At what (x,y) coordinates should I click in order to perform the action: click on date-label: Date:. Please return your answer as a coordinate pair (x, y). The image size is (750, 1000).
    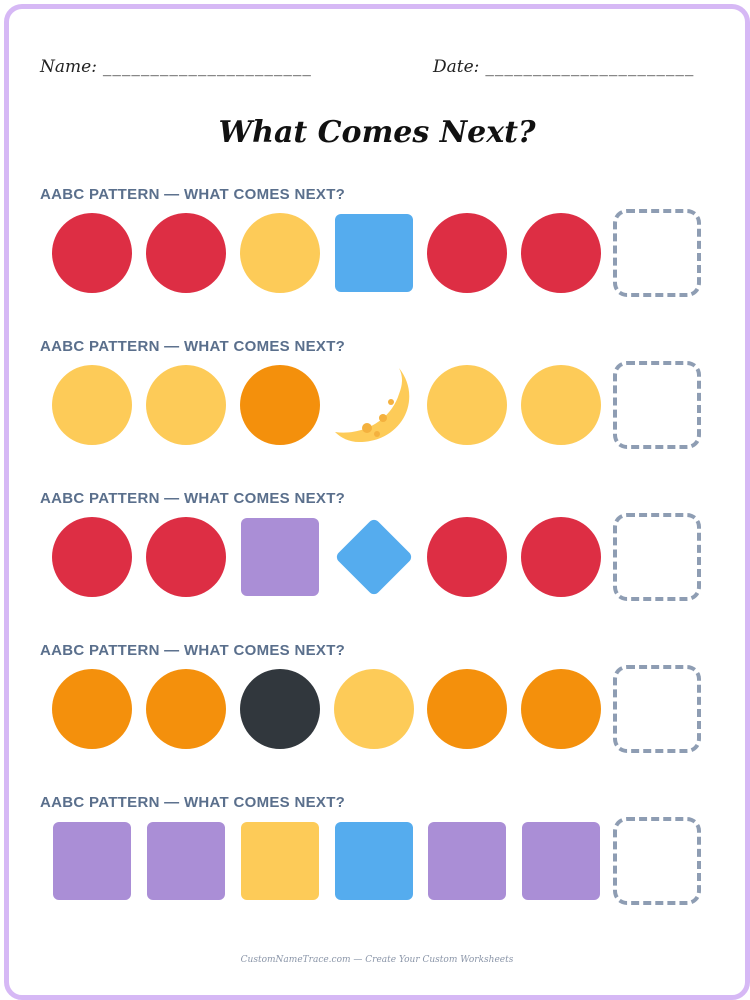
    Looking at the image, I should click on (456, 67).